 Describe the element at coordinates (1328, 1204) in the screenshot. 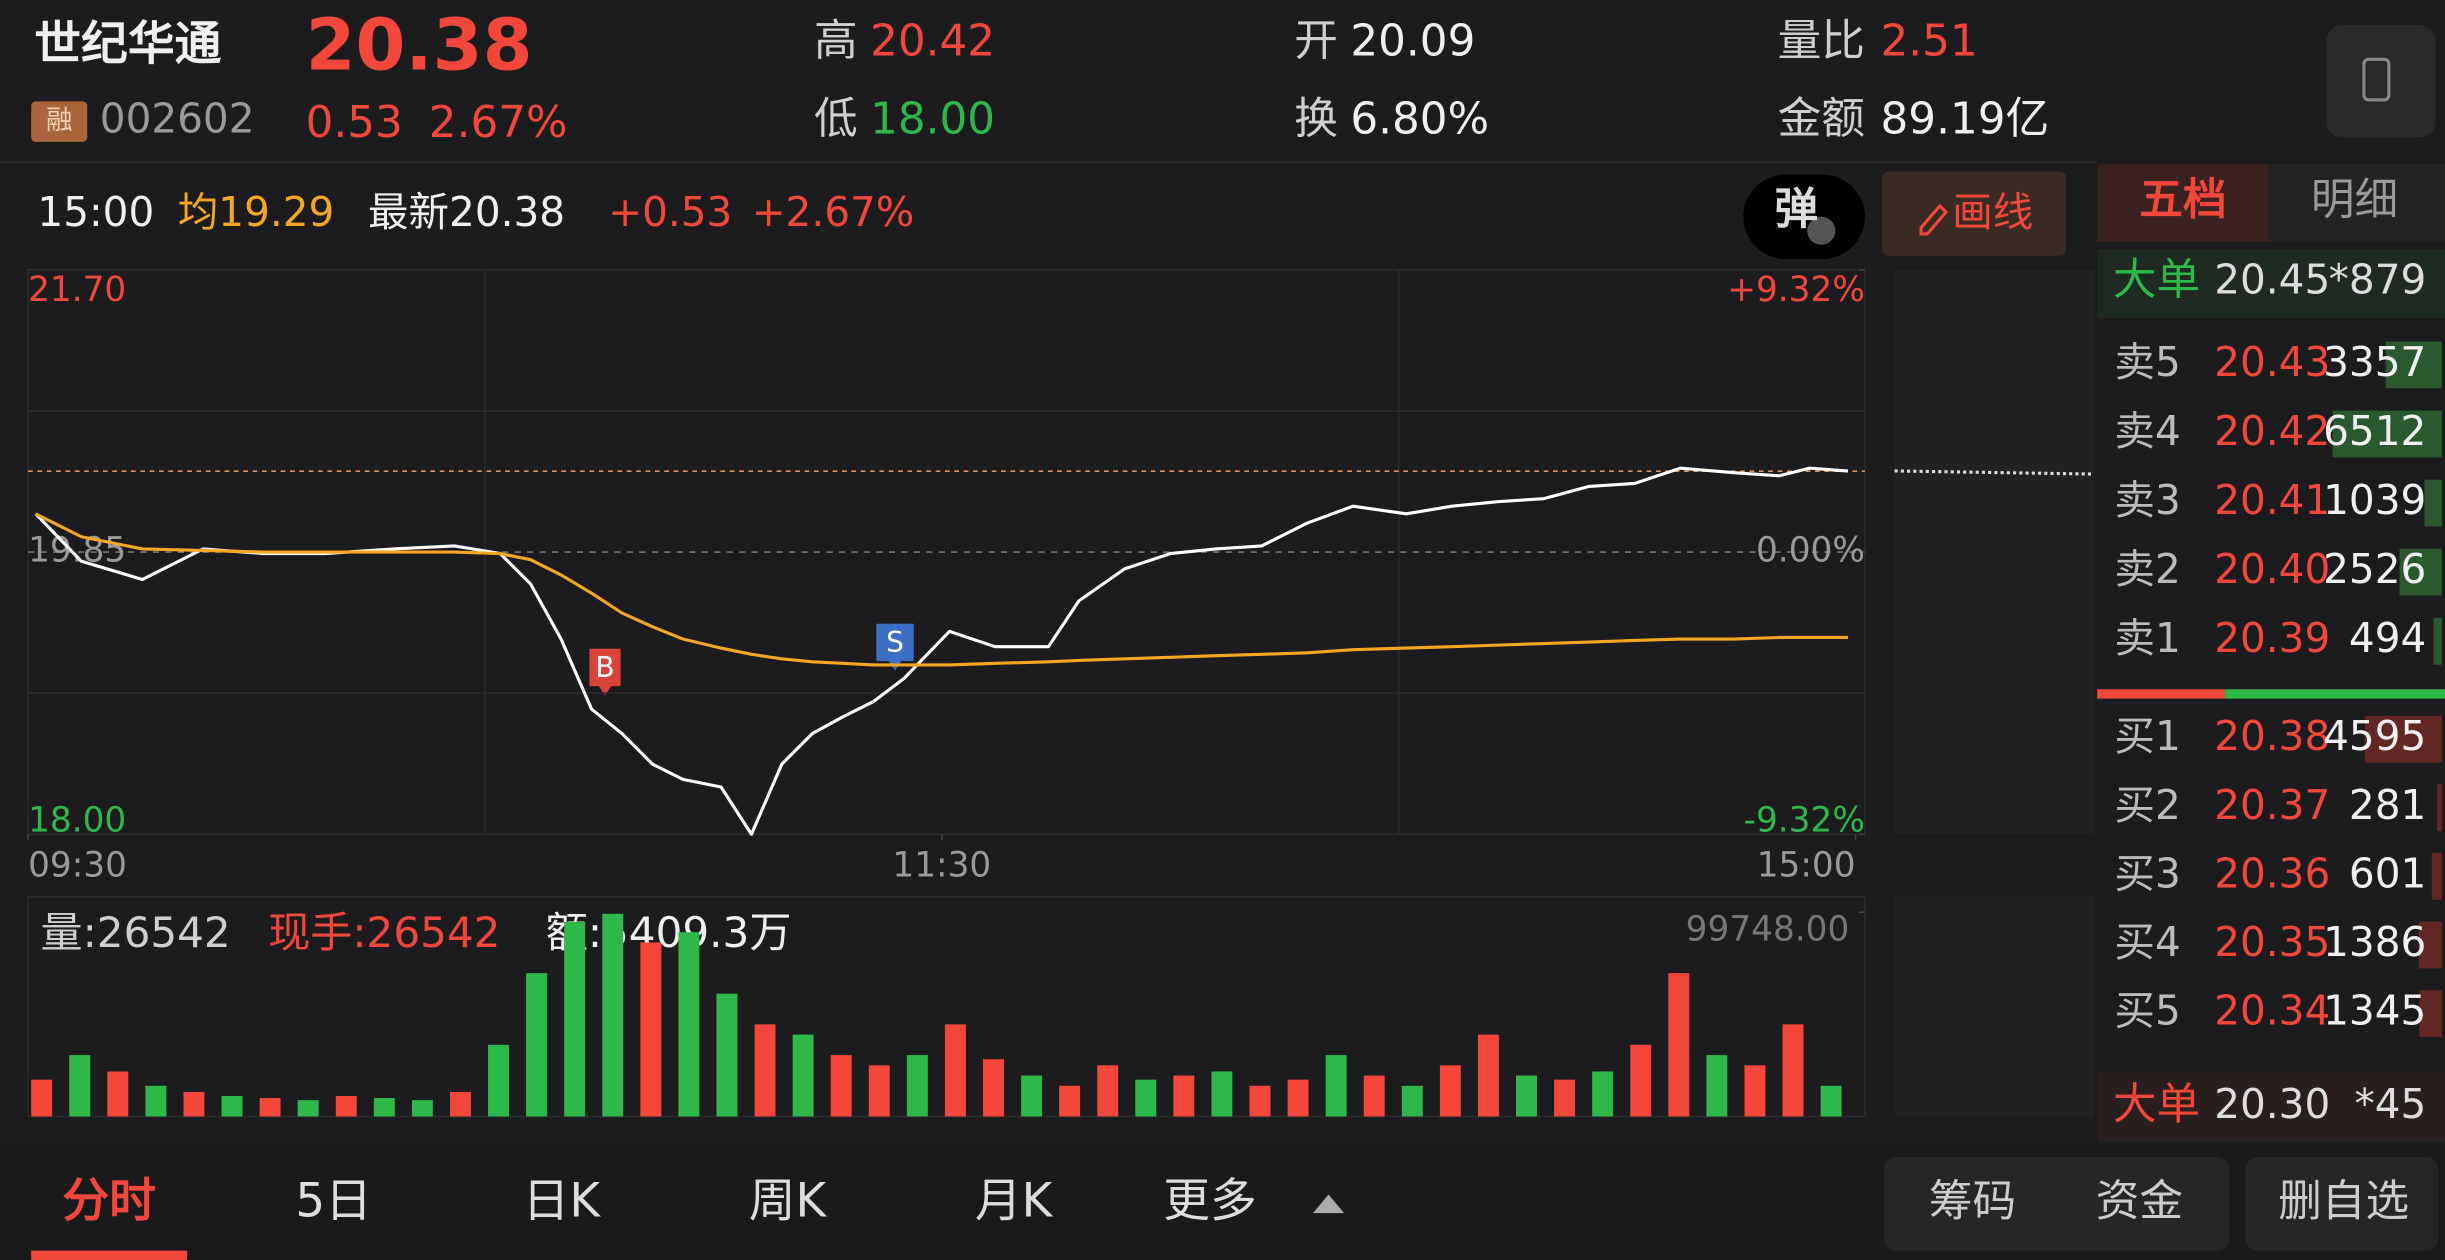

I see `more-arrow` at that location.